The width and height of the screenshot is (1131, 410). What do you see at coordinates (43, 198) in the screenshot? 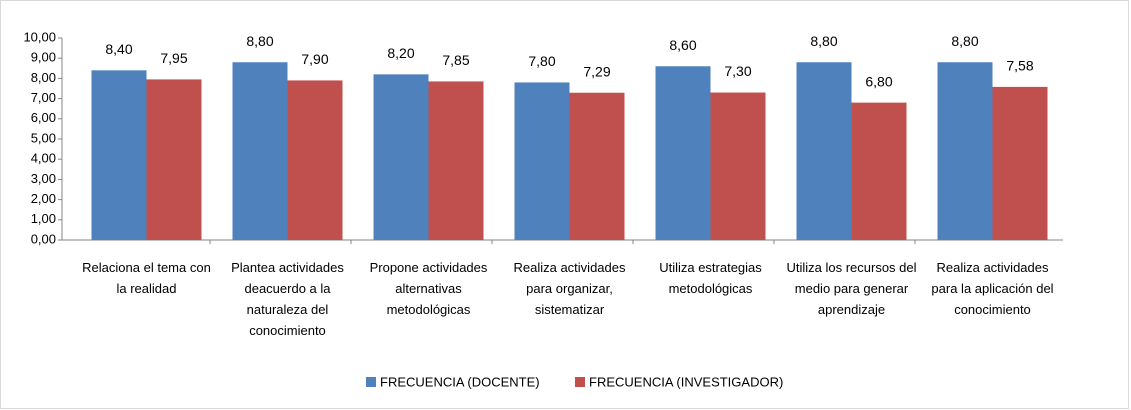
I see `y-tick-label: 2,00` at bounding box center [43, 198].